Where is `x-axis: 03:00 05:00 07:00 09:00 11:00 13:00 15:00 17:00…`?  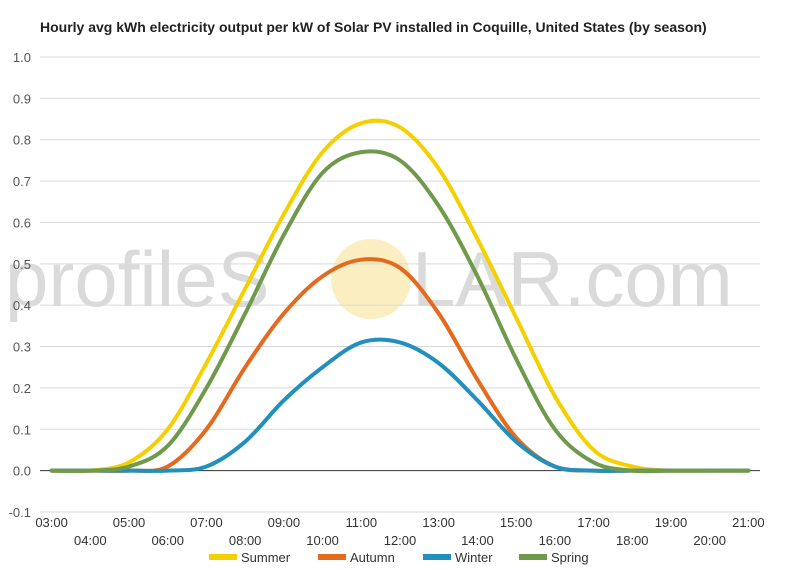
x-axis: 03:00 05:00 07:00 09:00 11:00 13:00 15:00 17:00… is located at coordinates (399, 531).